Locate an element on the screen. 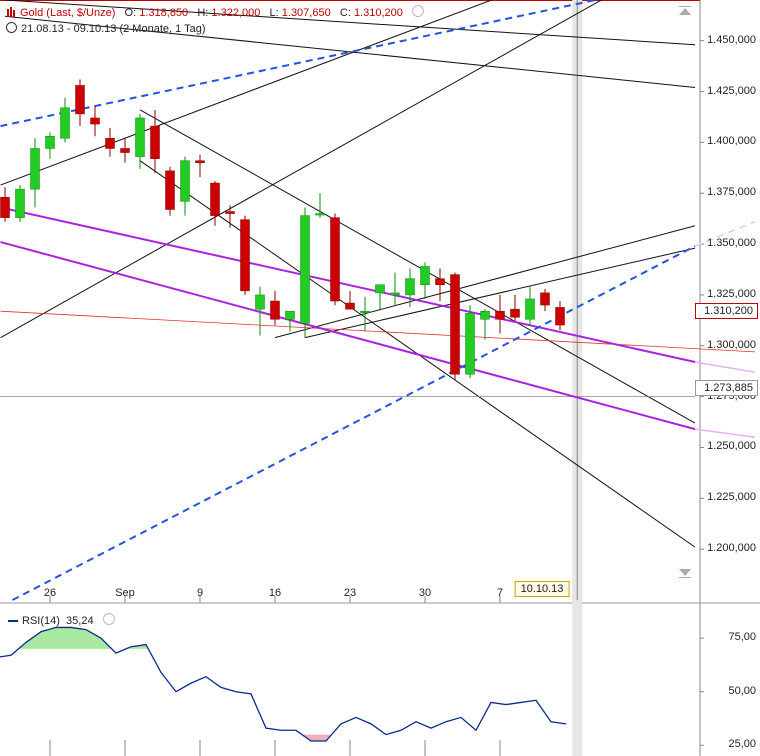 The width and height of the screenshot is (760, 756). close-value: 1.310,200 is located at coordinates (378, 13).